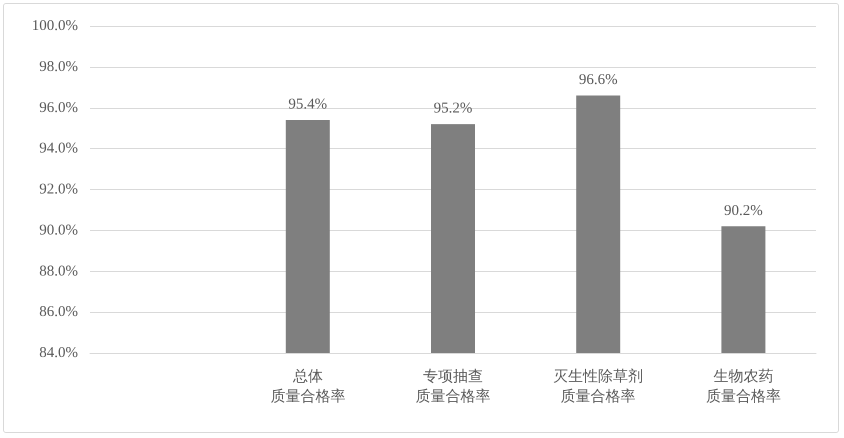 This screenshot has width=844, height=438. I want to click on y-tick-label: 90.0%, so click(58, 230).